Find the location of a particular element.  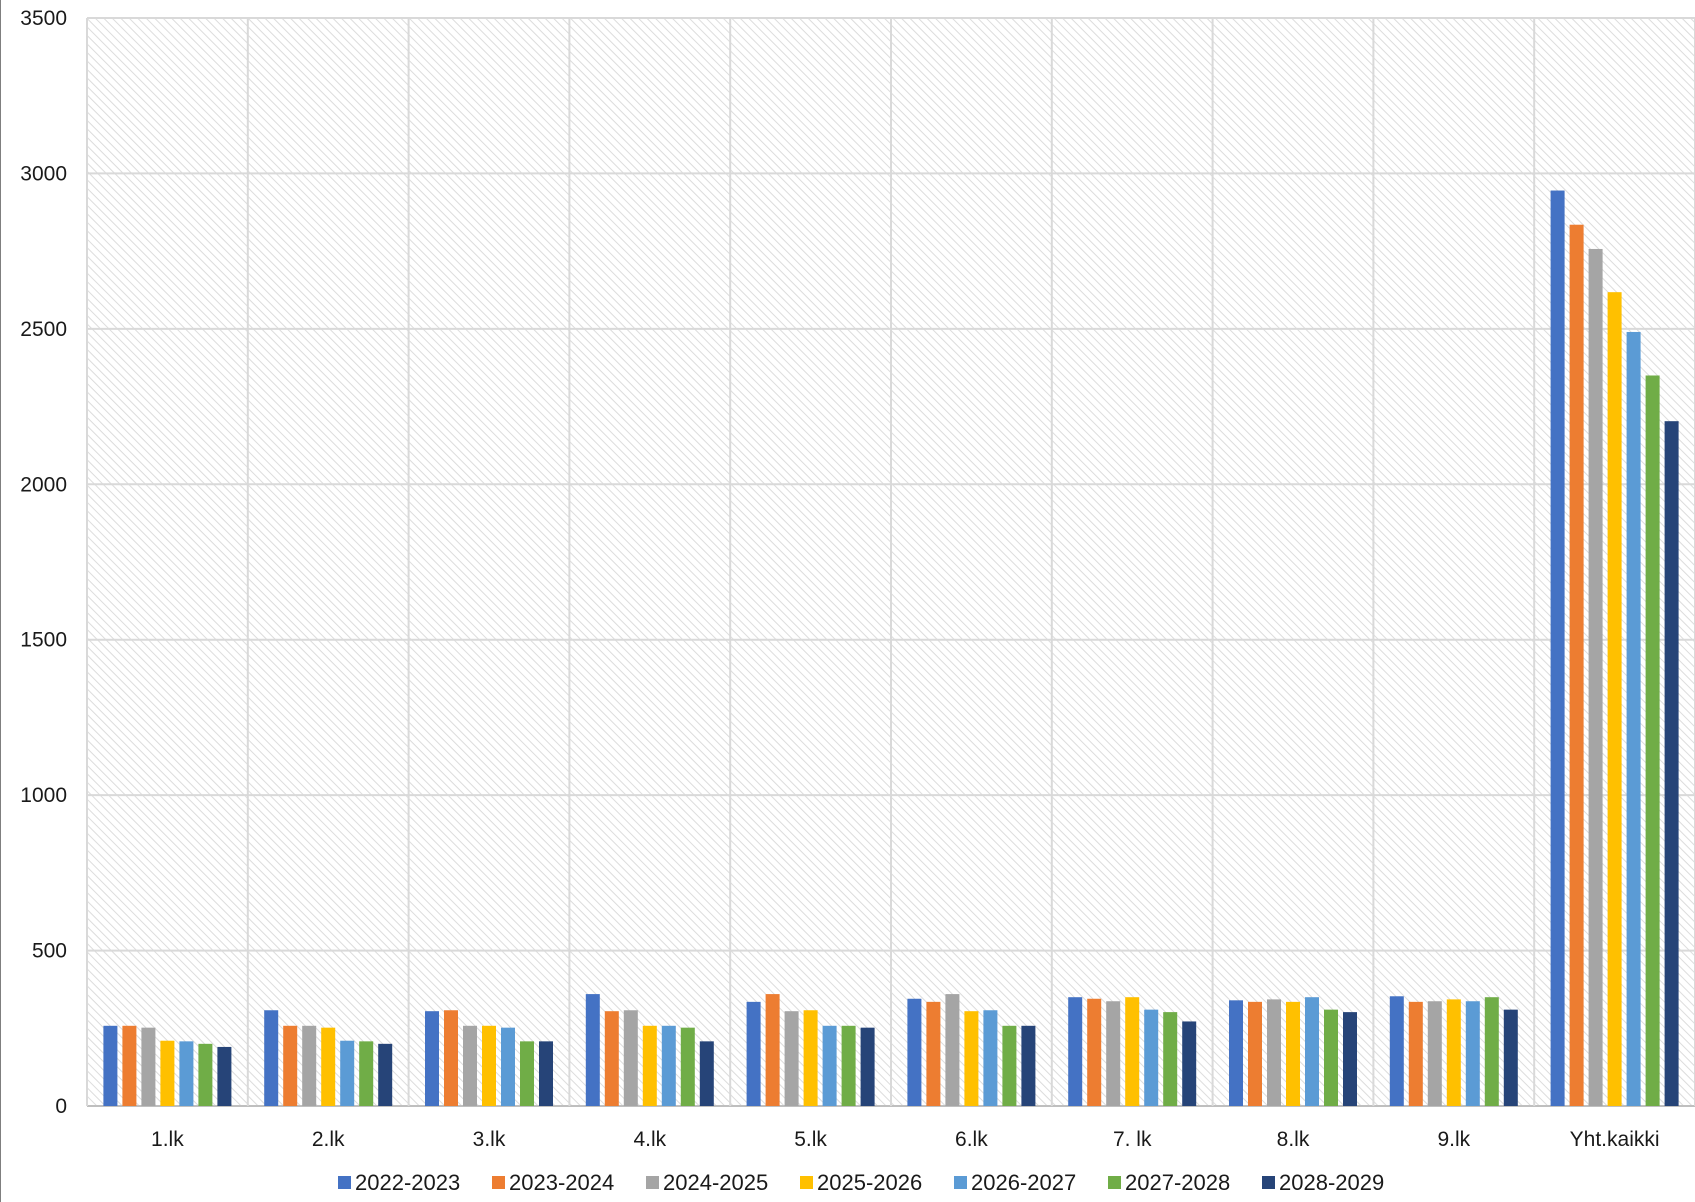

bar-2023-2024-7-lk is located at coordinates (1094, 1052).